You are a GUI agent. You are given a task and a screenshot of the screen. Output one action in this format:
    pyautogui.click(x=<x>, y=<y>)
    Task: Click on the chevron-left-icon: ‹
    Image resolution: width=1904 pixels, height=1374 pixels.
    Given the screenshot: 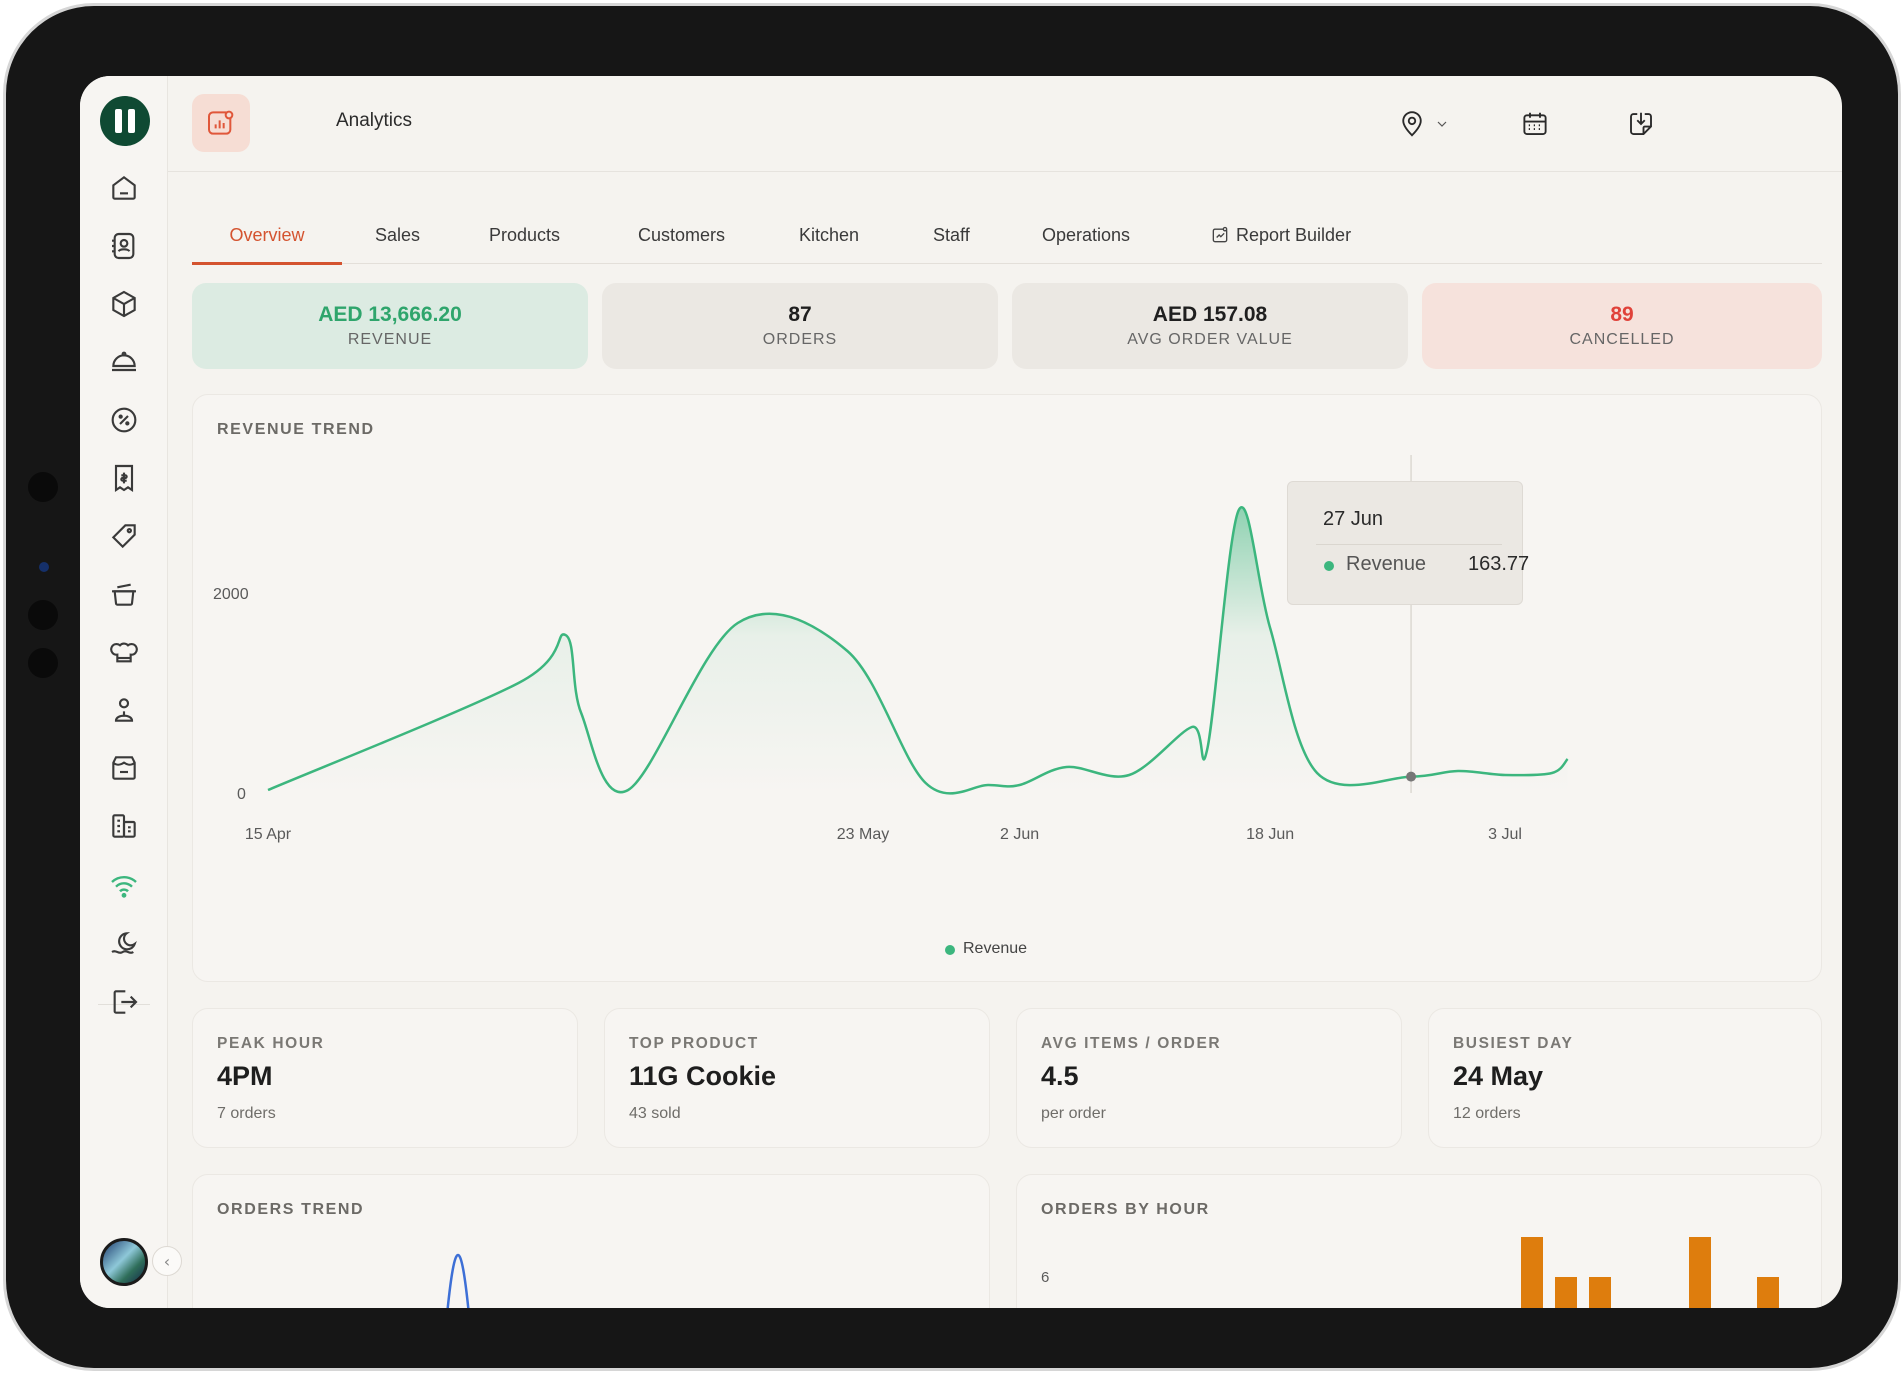 What is the action you would take?
    pyautogui.click(x=167, y=1261)
    